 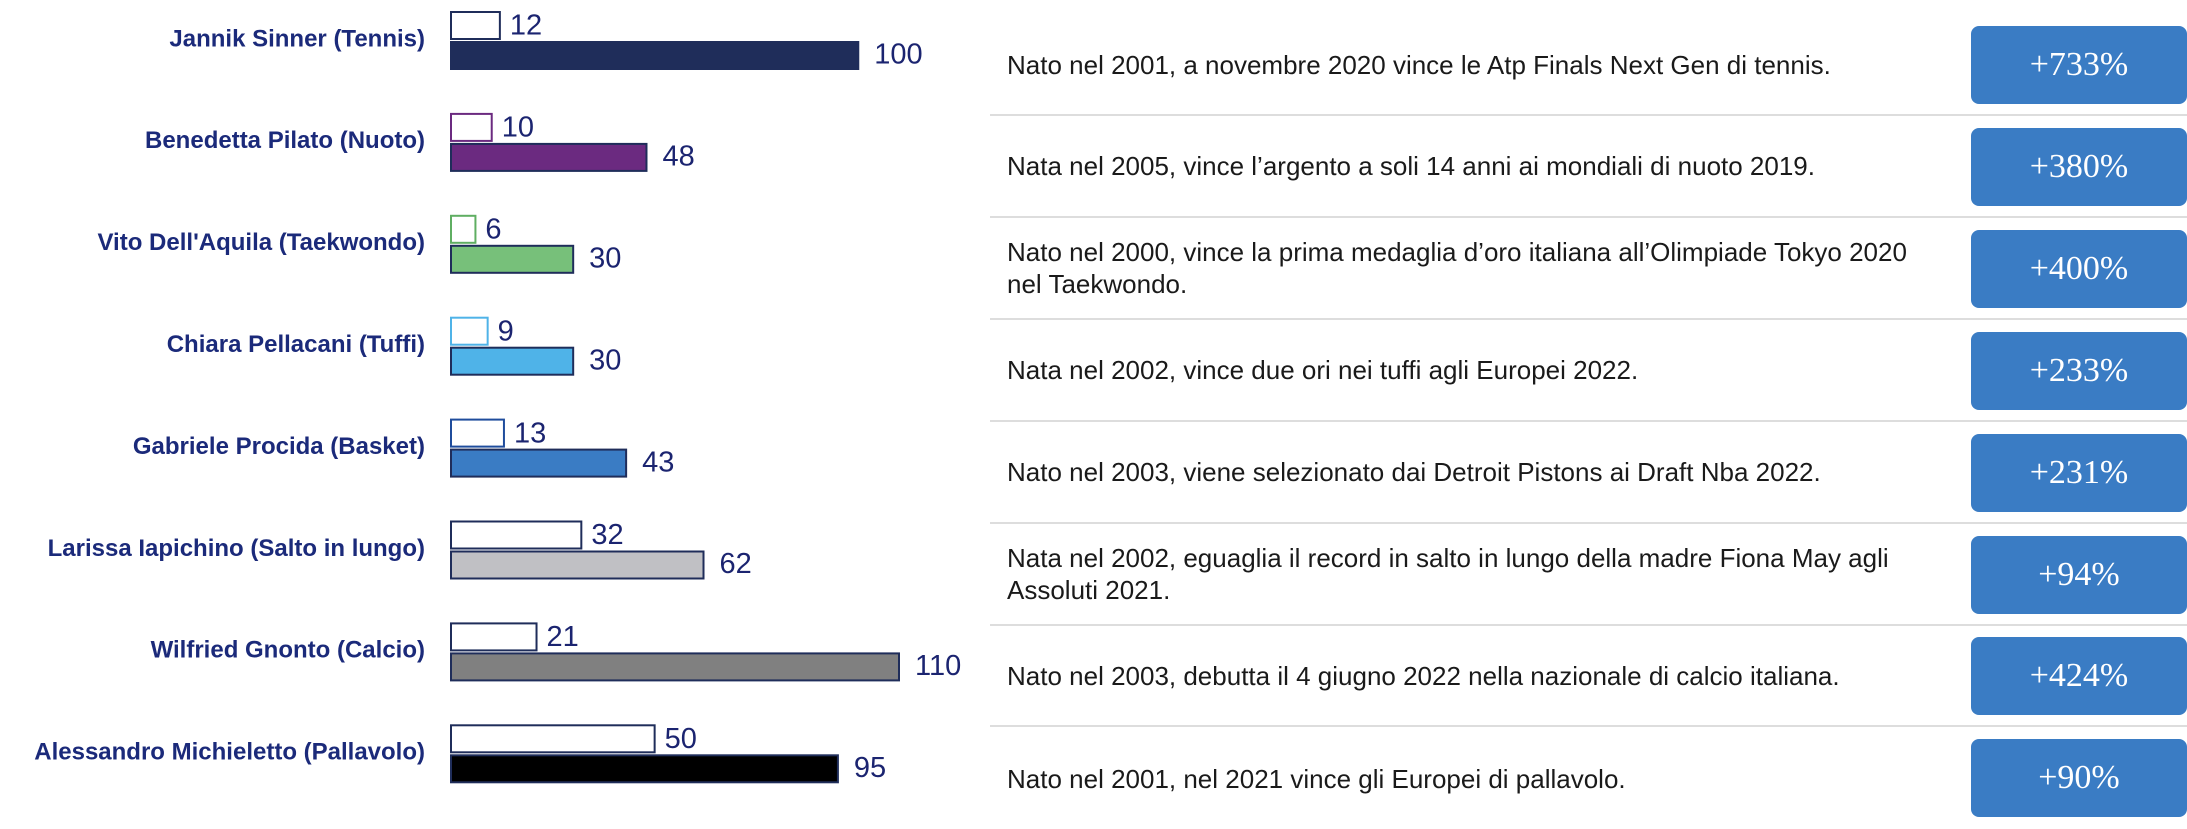 What do you see at coordinates (285, 140) in the screenshot?
I see `athlete-label: Benedetta Pilato (Nuoto)` at bounding box center [285, 140].